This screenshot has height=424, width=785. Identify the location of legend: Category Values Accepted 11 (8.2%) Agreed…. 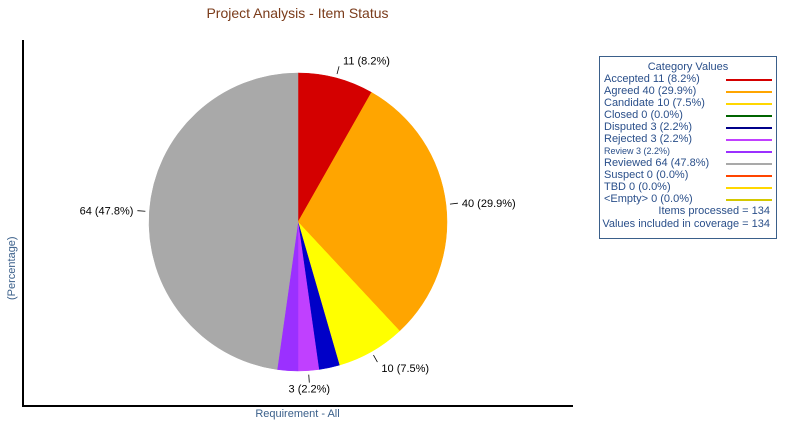
(688, 147).